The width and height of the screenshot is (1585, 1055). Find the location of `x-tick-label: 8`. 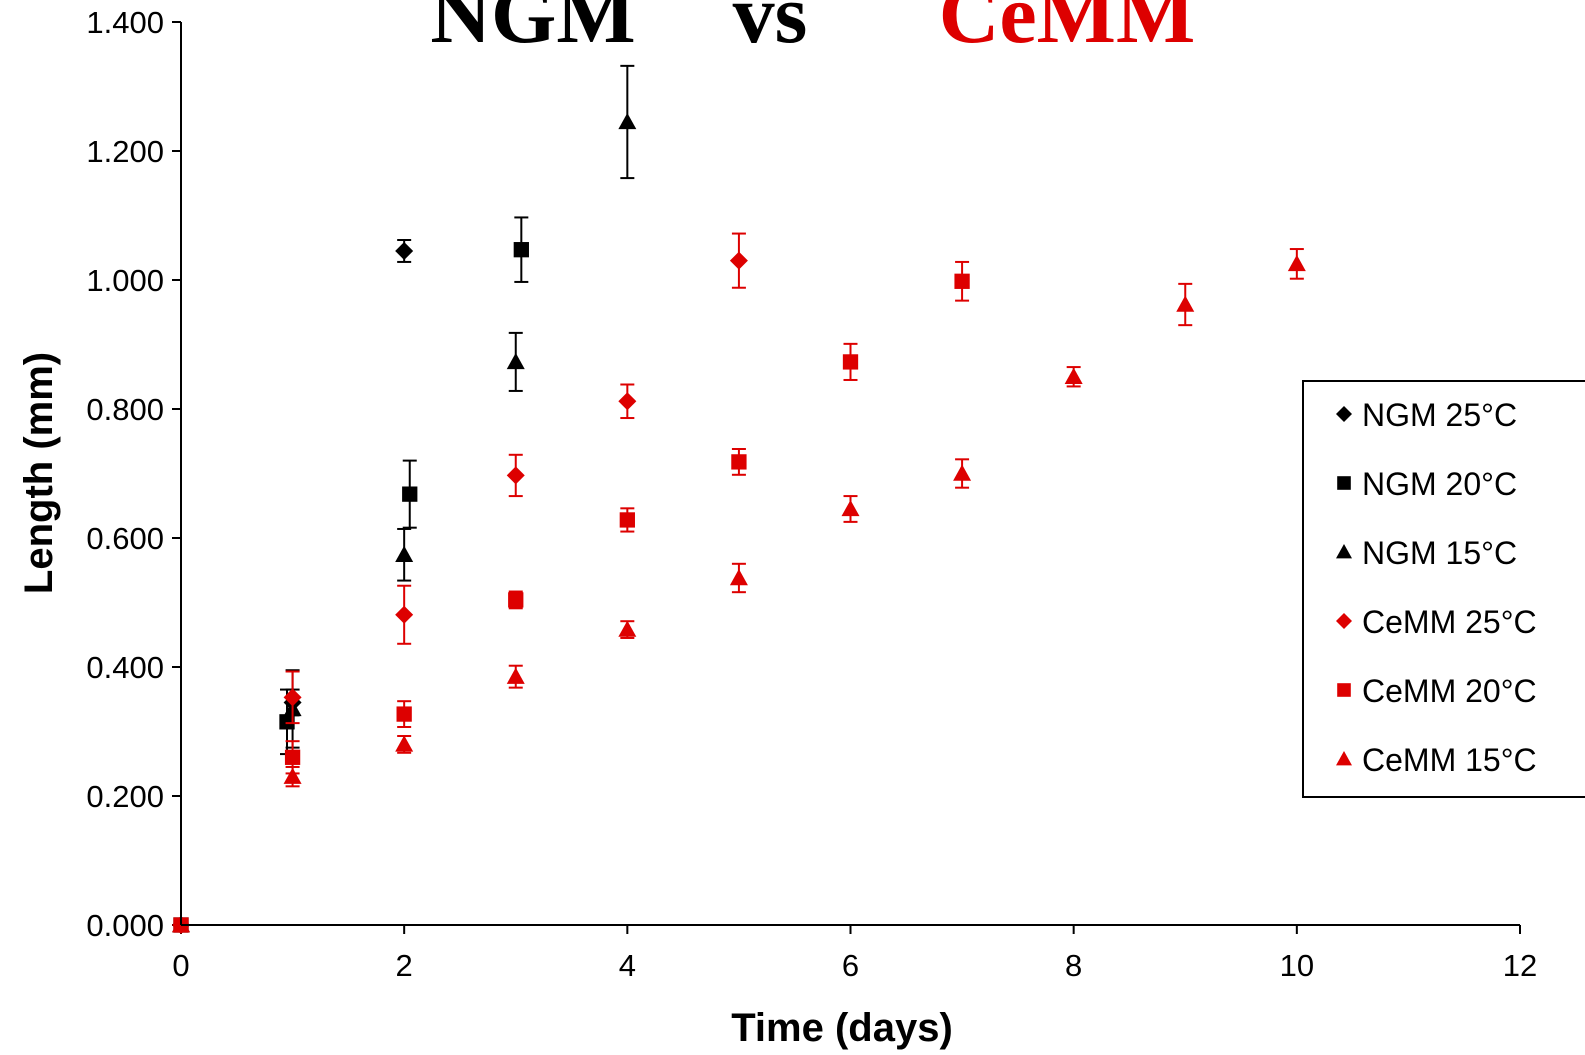

x-tick-label: 8 is located at coordinates (1073, 965).